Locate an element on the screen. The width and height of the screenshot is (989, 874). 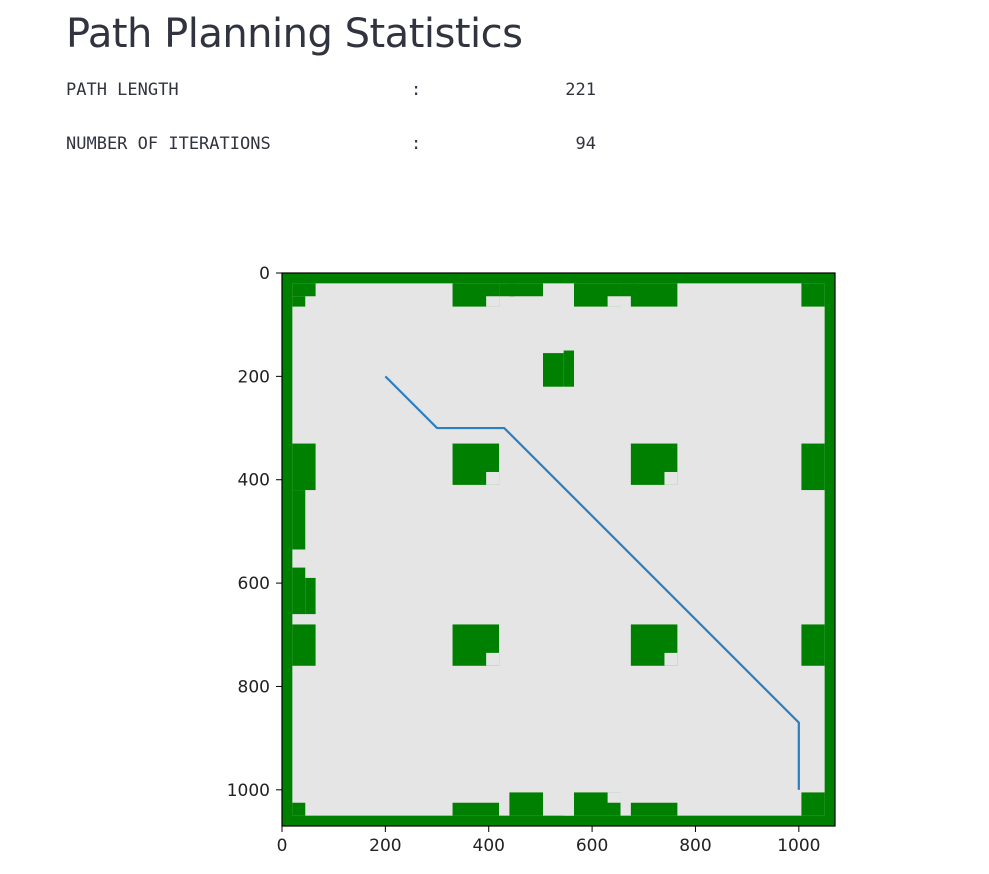
x-tick-label: 0 is located at coordinates (282, 846).